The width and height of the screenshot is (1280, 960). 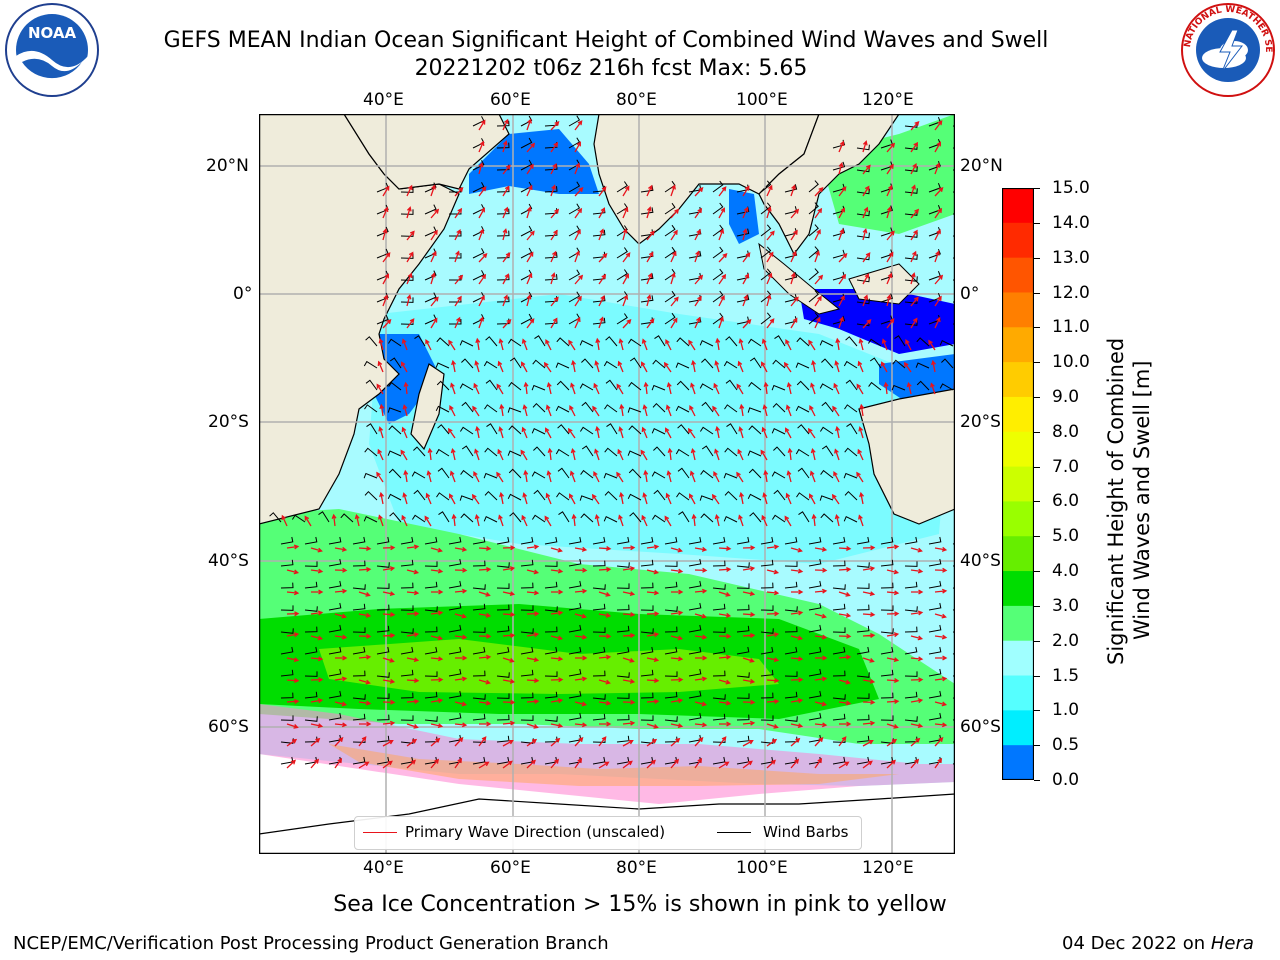 What do you see at coordinates (243, 294) in the screenshot?
I see `lat-tick-left-1: 0°` at bounding box center [243, 294].